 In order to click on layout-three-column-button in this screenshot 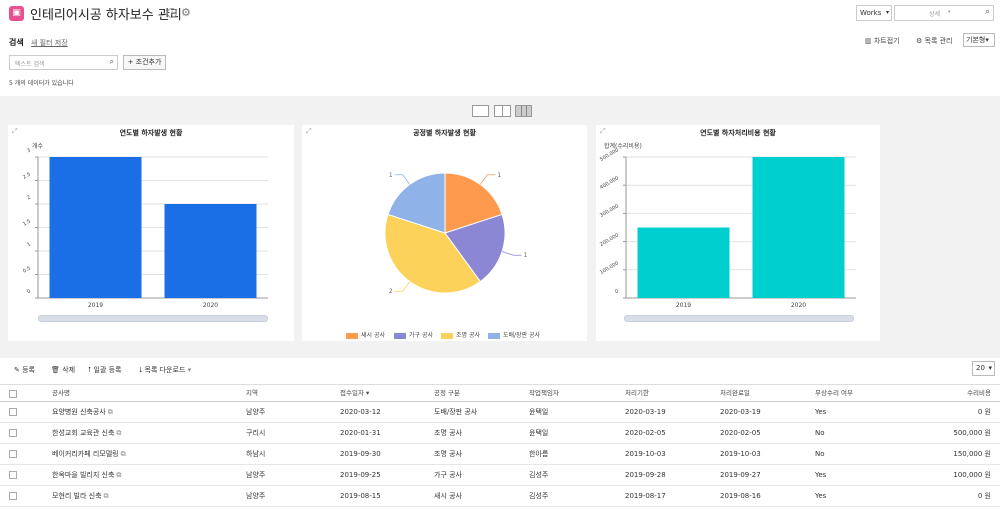, I will do `click(523, 111)`.